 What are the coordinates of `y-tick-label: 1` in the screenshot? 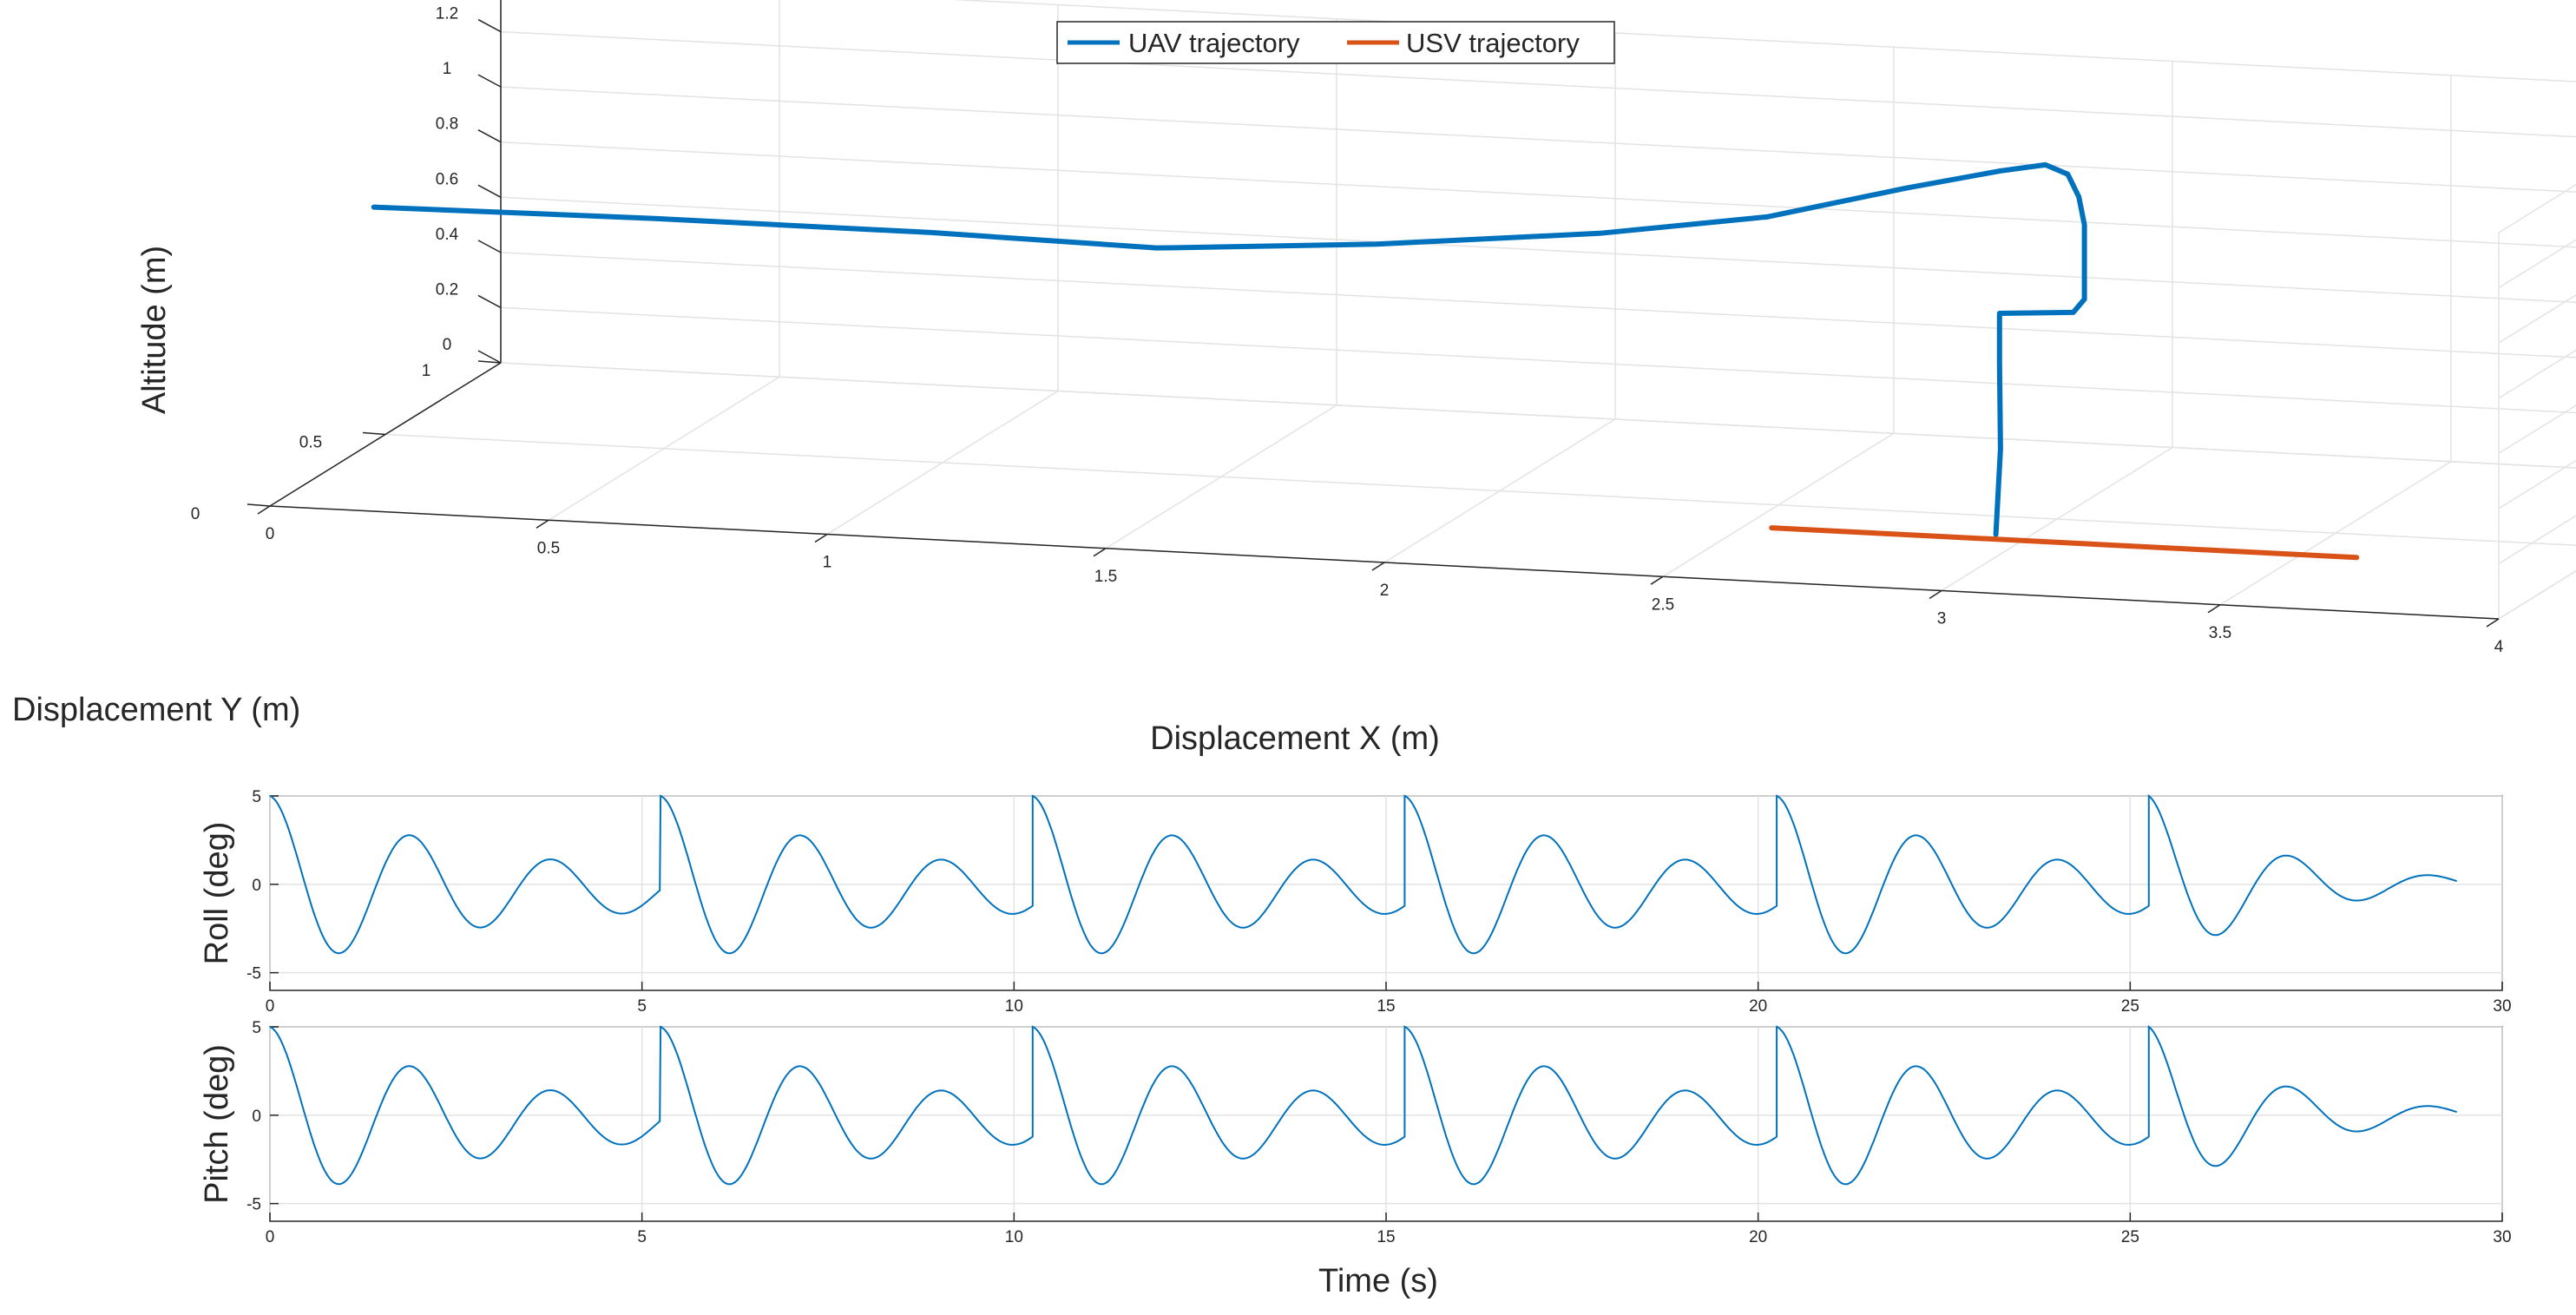 It's located at (427, 371).